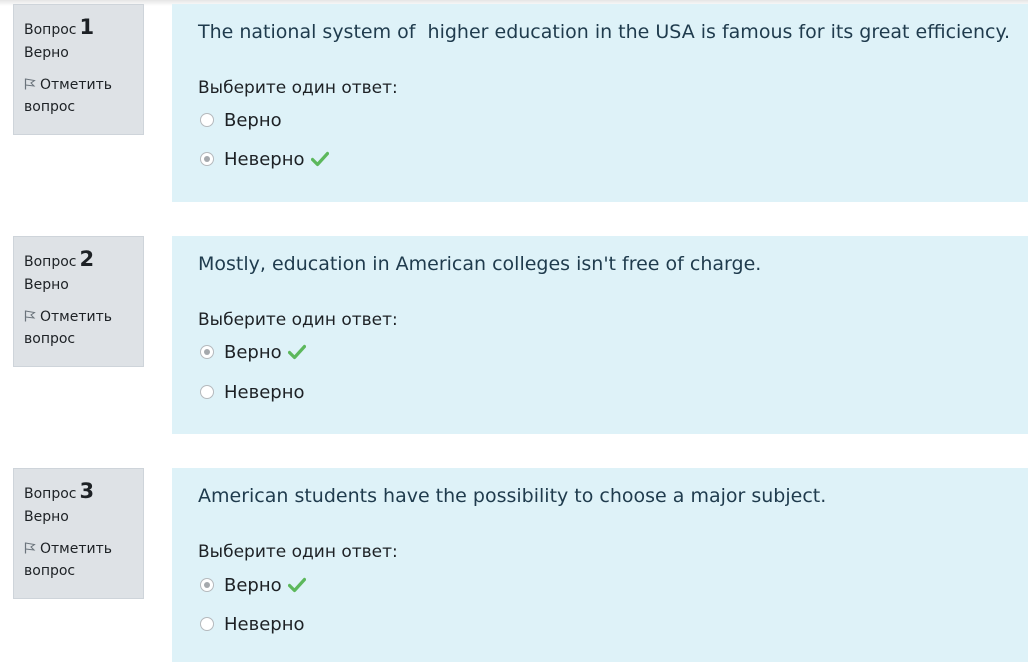  Describe the element at coordinates (78, 259) in the screenshot. I see `question-number-heading: Вопрос 2` at that location.